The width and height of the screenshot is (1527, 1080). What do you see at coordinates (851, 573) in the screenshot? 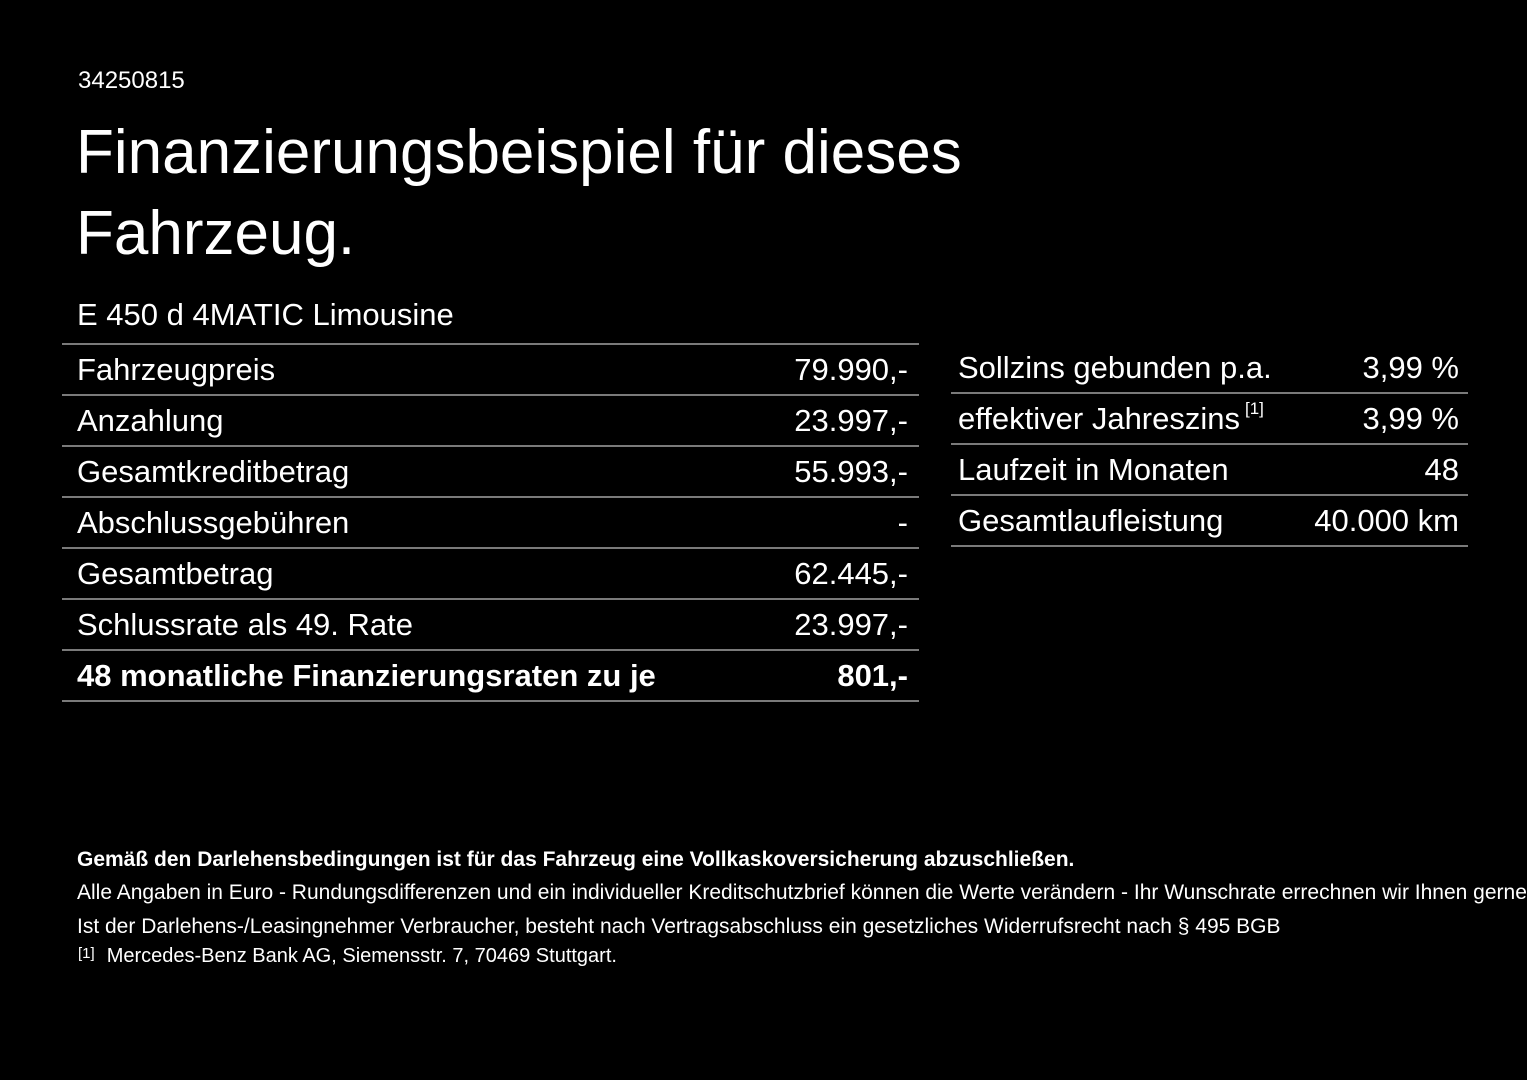
I see `row-value: 62.445,-` at bounding box center [851, 573].